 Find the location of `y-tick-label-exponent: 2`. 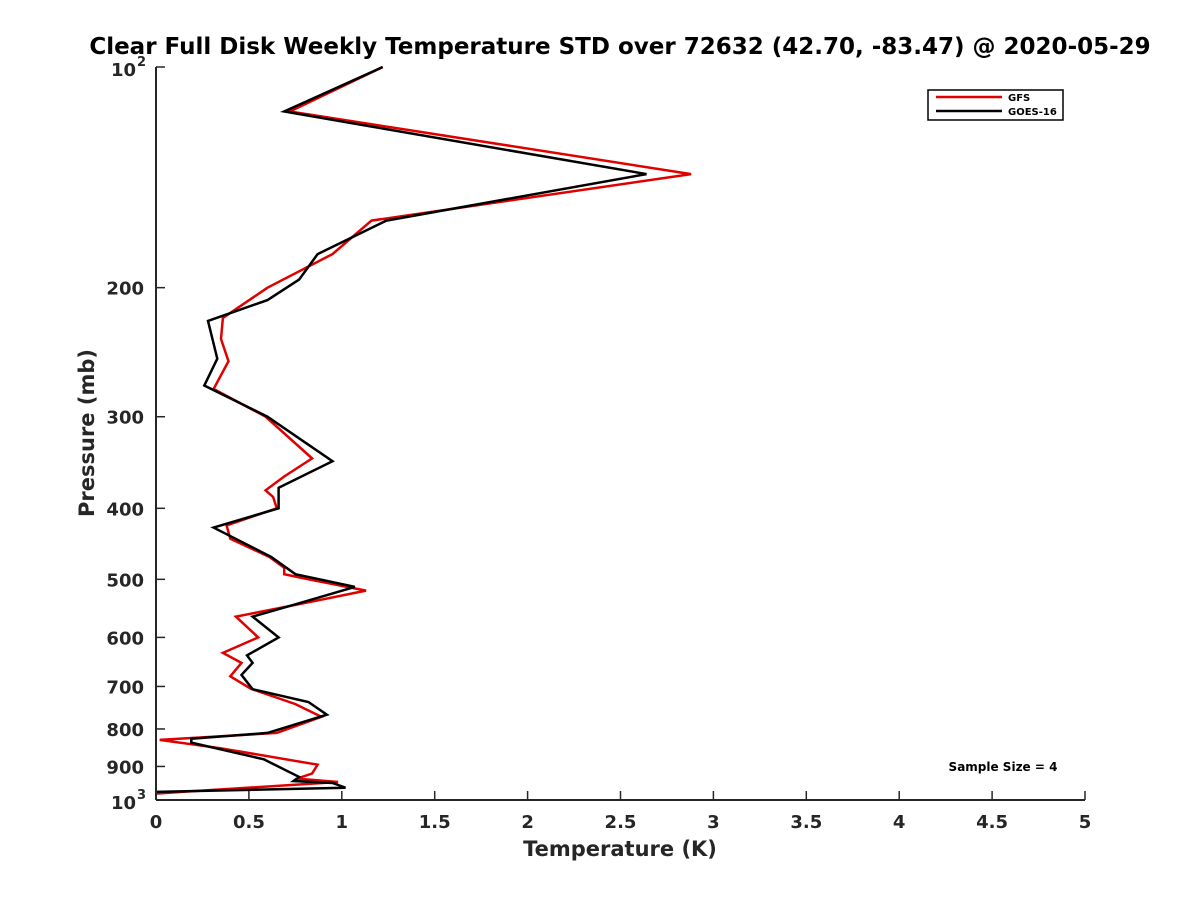

y-tick-label-exponent: 2 is located at coordinates (141, 62).